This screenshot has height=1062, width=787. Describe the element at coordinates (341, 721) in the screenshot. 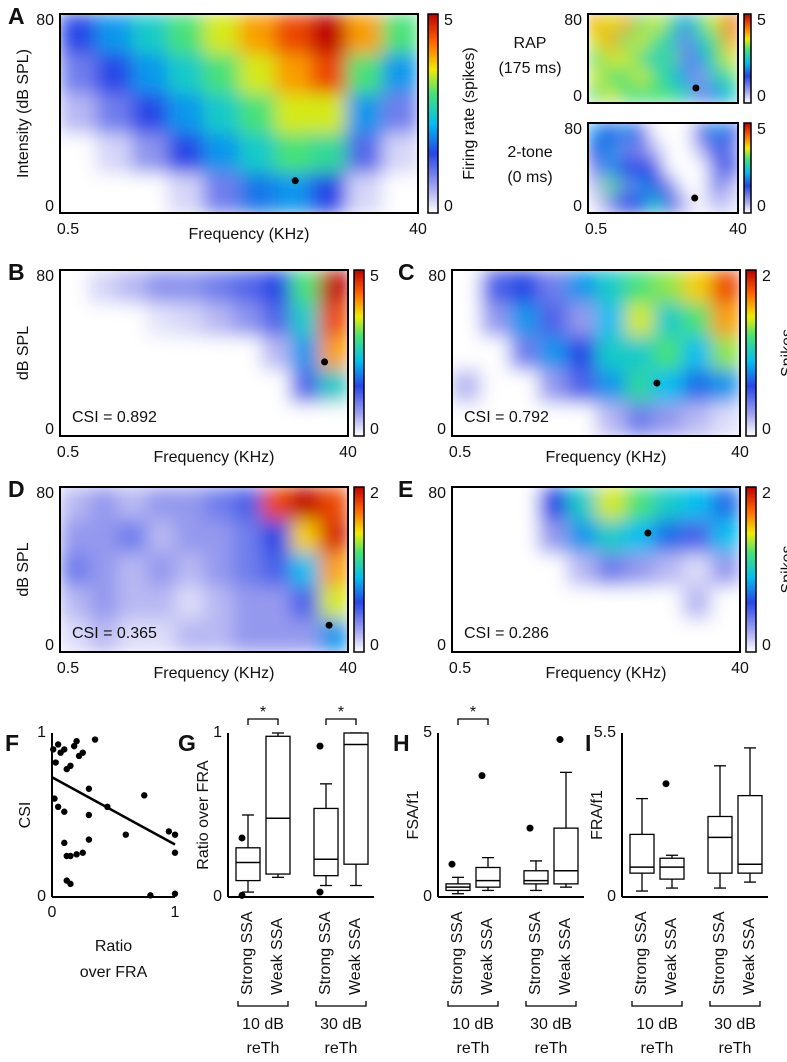

I see `significance-bracket` at that location.